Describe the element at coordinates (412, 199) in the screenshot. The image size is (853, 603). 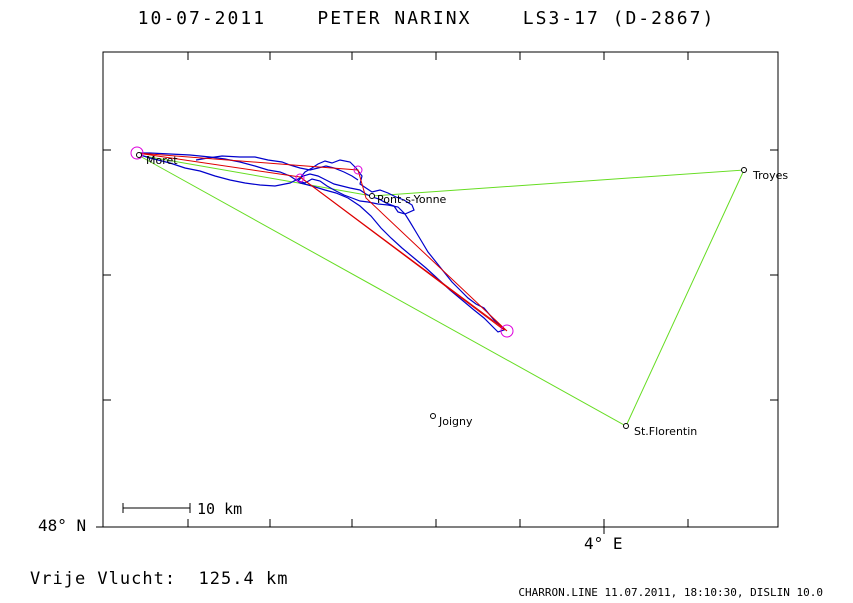
I see `place-label-pont-s-yonne: Pont-s-Yonne` at that location.